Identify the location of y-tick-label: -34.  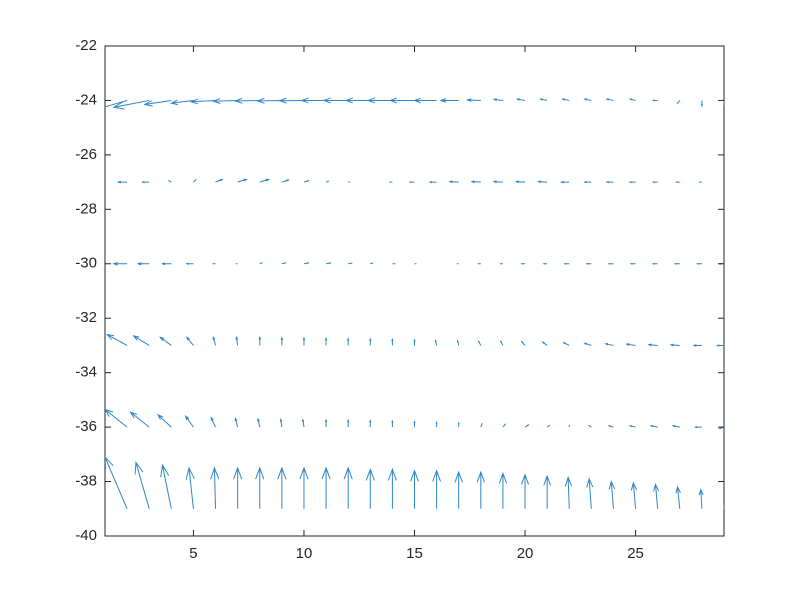
(86, 372).